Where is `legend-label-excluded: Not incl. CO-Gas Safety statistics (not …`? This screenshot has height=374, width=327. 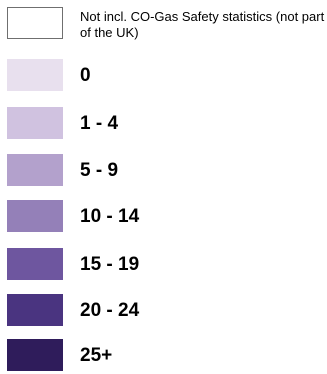 legend-label-excluded: Not incl. CO-Gas Safety statistics (not … is located at coordinates (202, 24).